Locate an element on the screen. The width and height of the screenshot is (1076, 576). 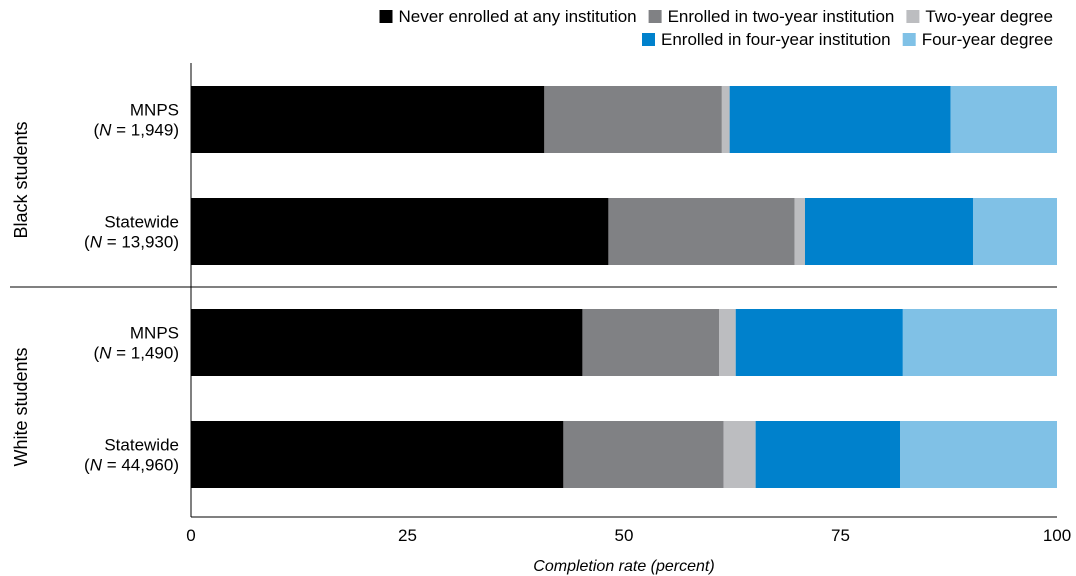
legend-label: Never enrolled at any institution is located at coordinates (518, 16).